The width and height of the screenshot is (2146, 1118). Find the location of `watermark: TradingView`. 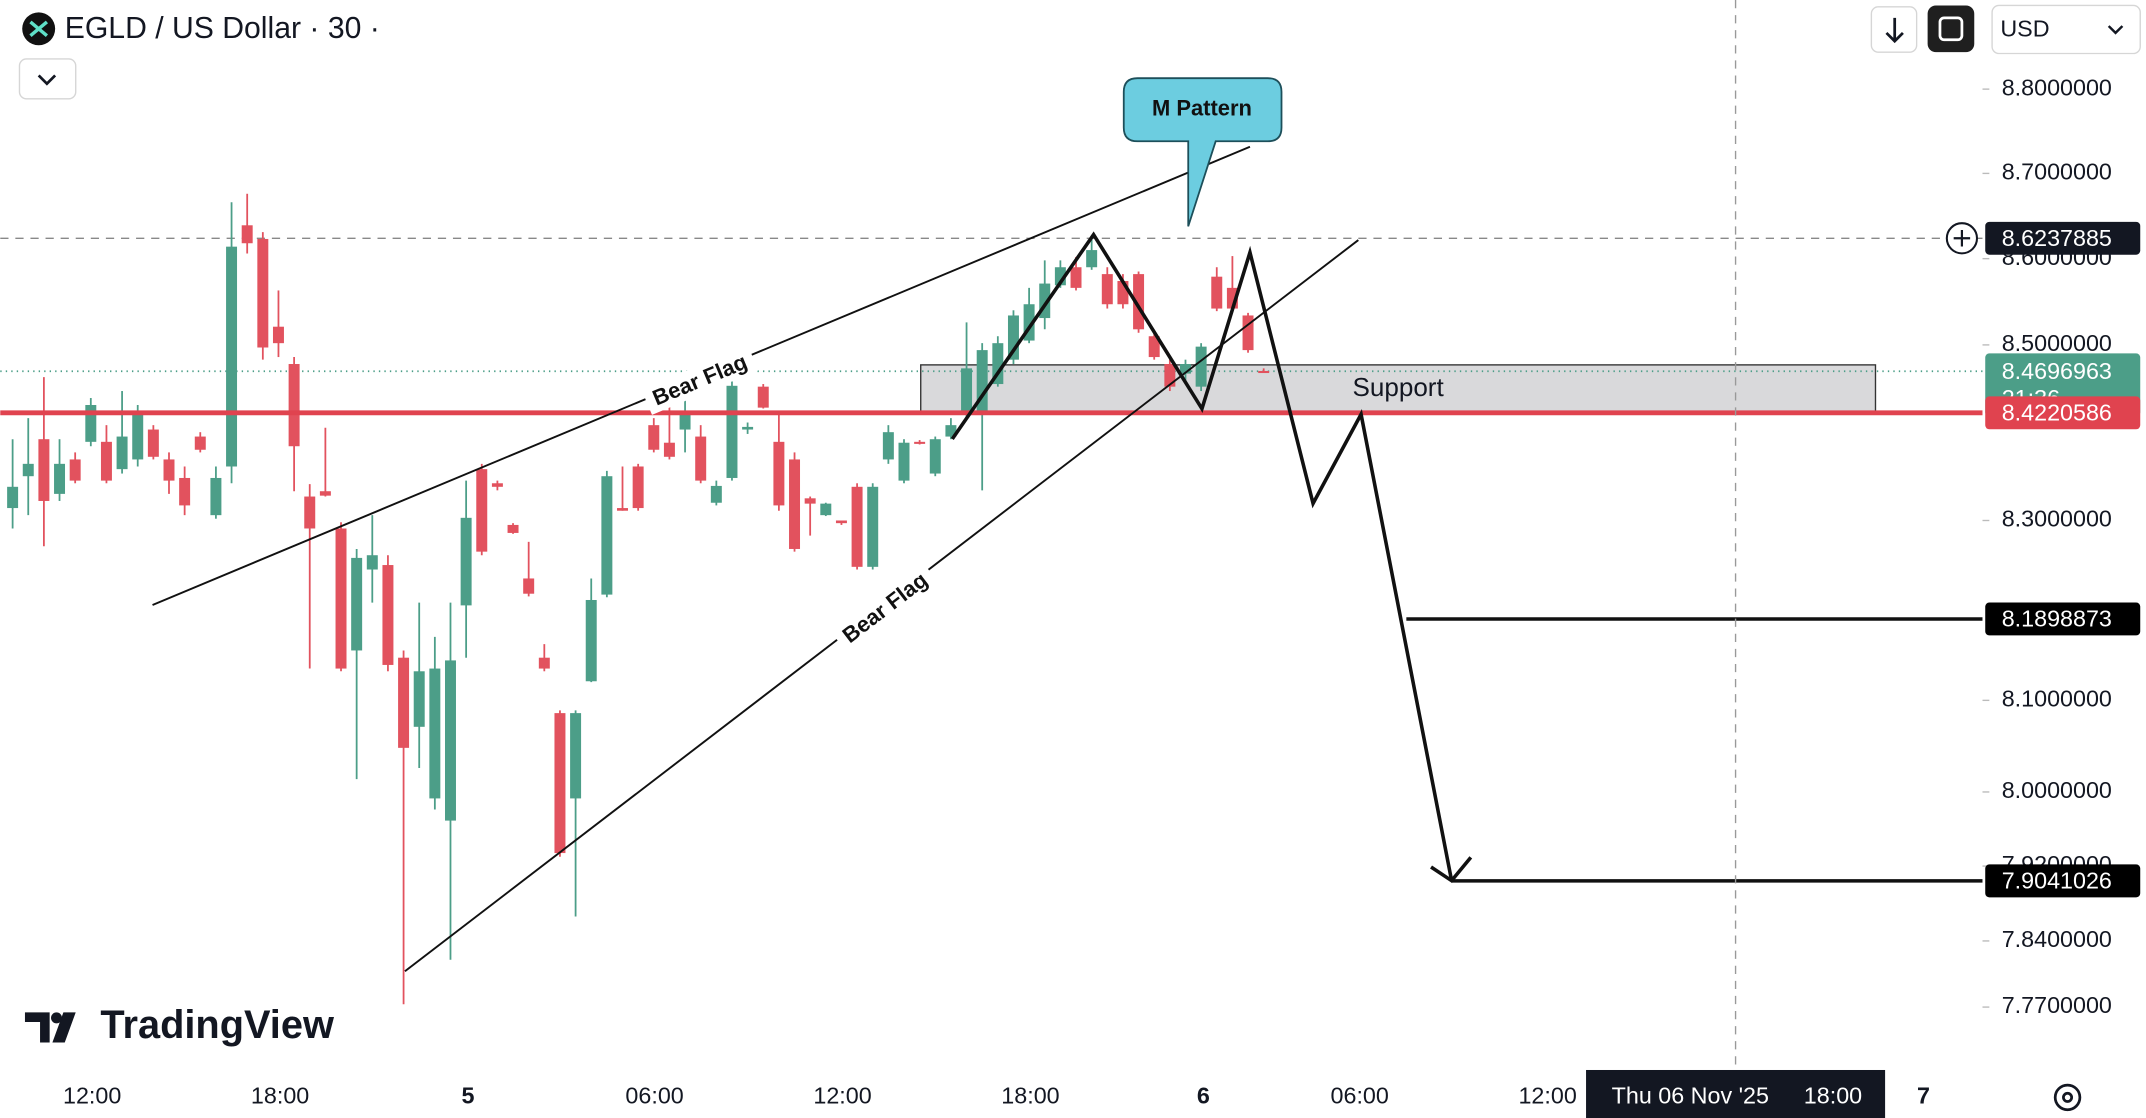

watermark: TradingView is located at coordinates (179, 1025).